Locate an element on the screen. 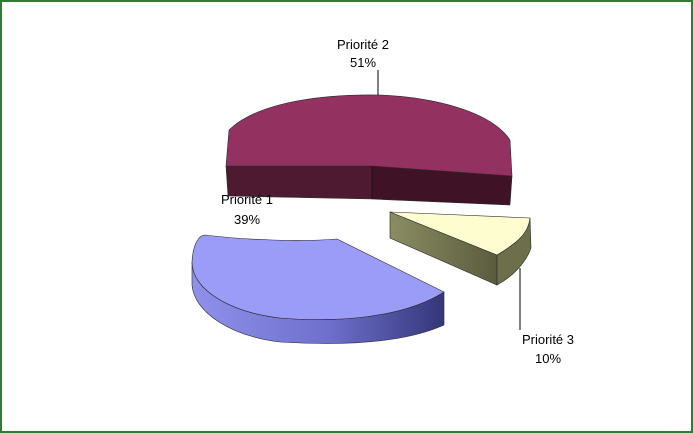  slice-percent-priorit-3: 10% is located at coordinates (548, 358).